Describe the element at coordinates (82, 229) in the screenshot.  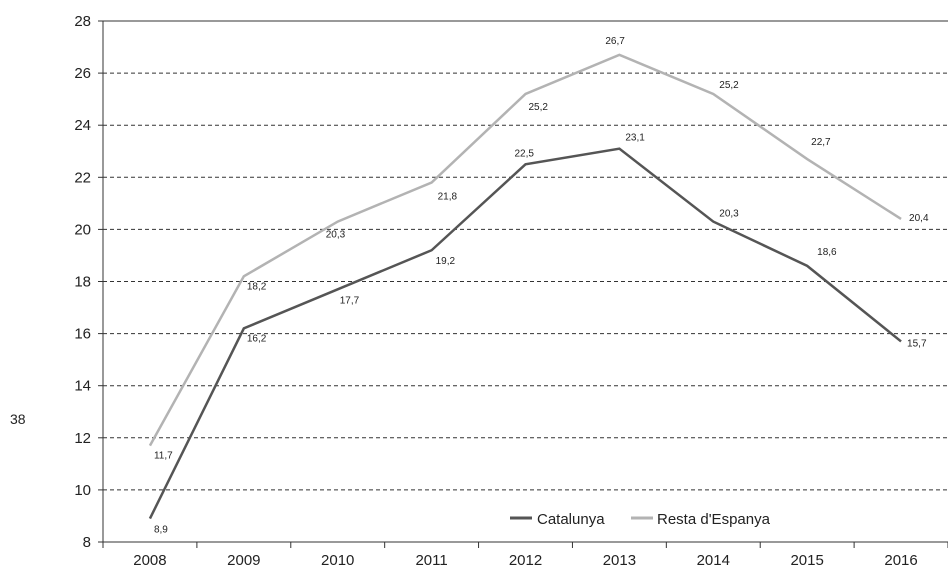
I see `y-tick-label-20: 20` at that location.